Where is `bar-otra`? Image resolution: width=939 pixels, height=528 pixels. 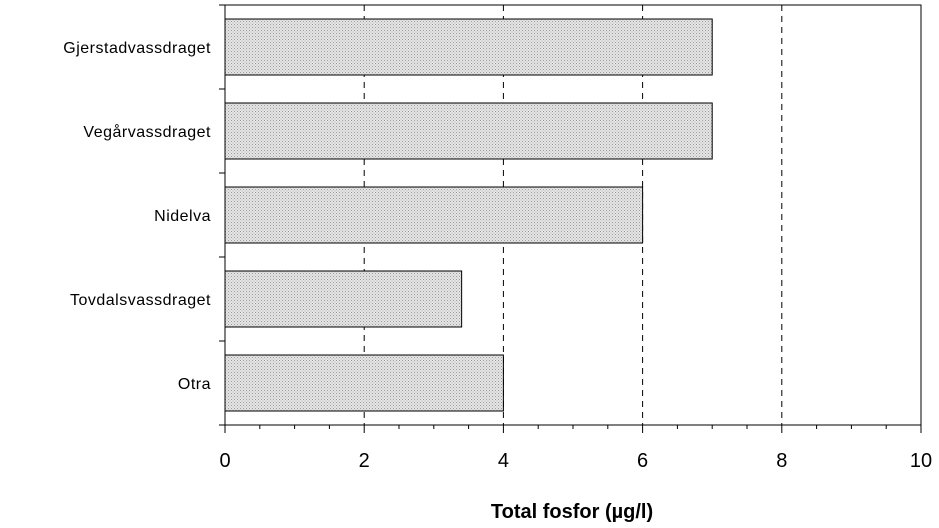
bar-otra is located at coordinates (364, 383).